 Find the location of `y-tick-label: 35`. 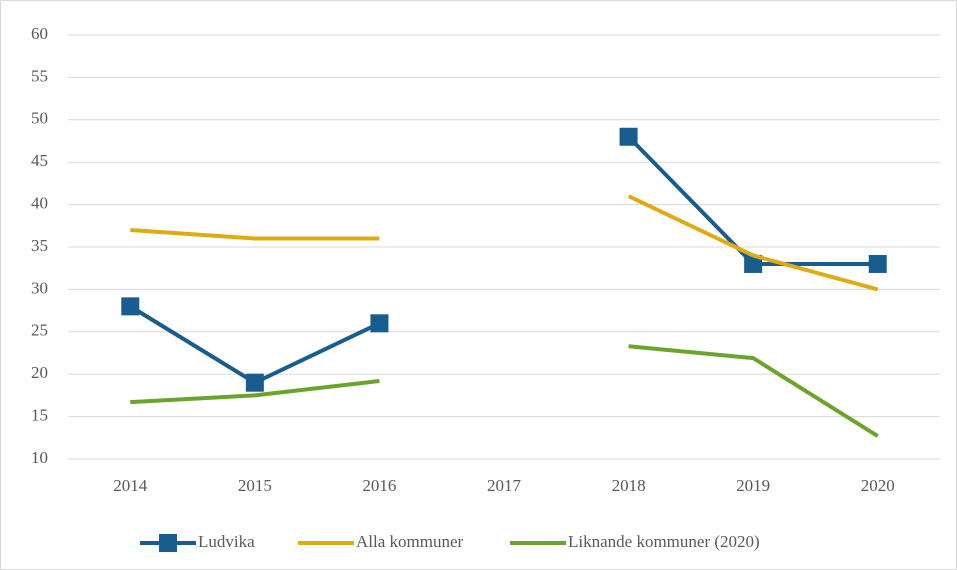

y-tick-label: 35 is located at coordinates (39, 245).